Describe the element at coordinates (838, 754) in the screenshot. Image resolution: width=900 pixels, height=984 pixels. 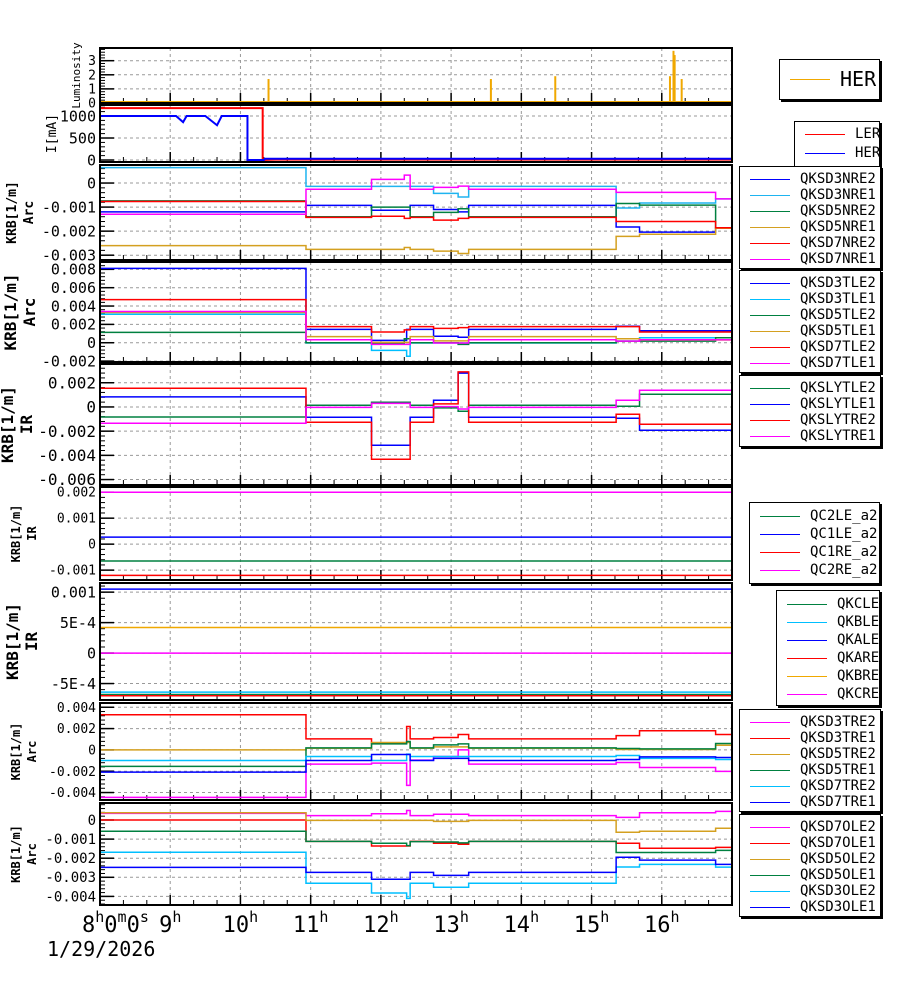
I see `legend-label: QKSD5TRE2` at that location.